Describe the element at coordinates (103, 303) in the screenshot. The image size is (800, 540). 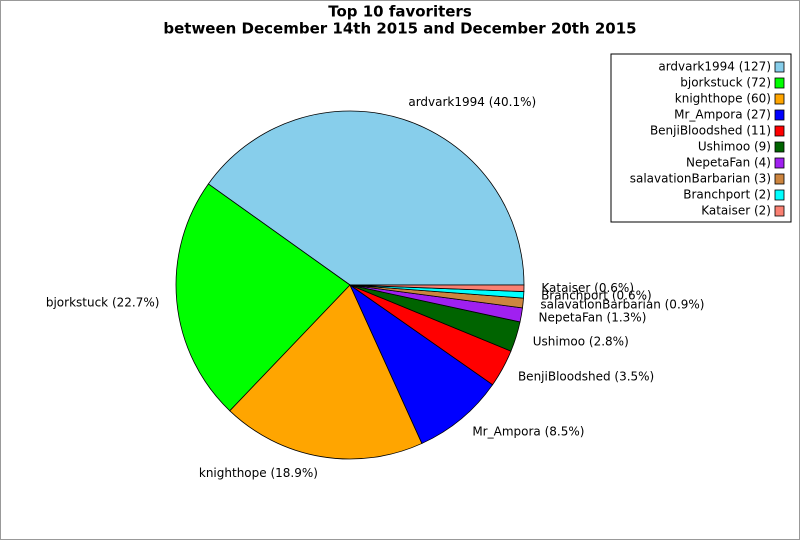
I see `slice-label: bjorkstuck (22.7%)` at that location.